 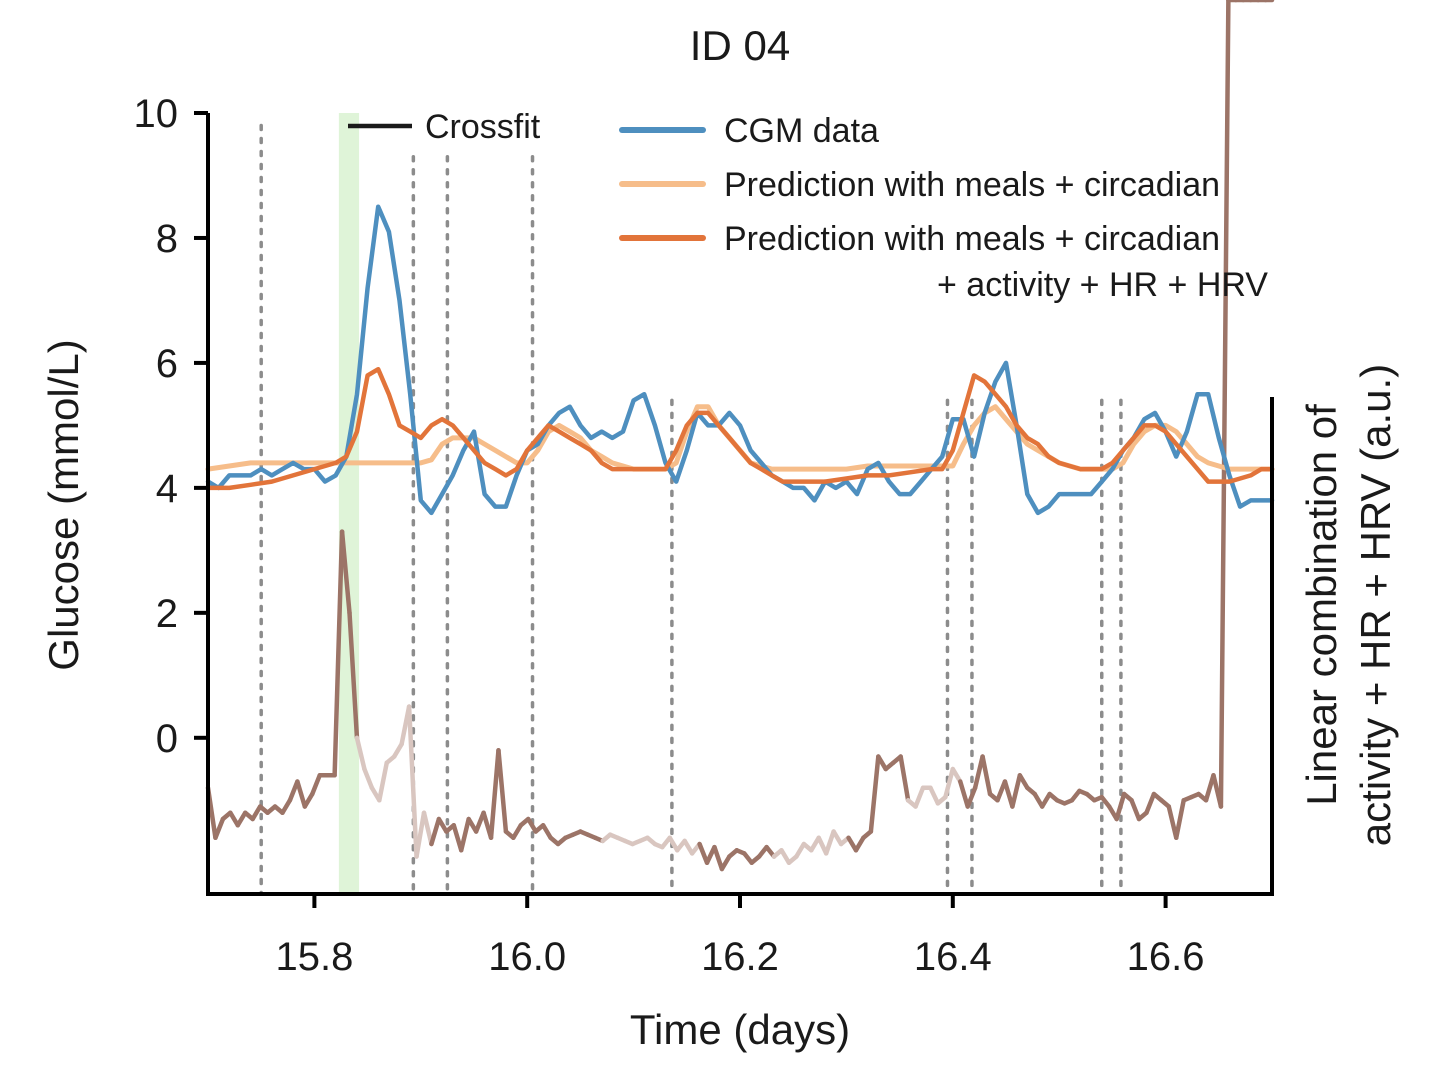 What do you see at coordinates (953, 957) in the screenshot?
I see `x-tick-label: 16.4` at bounding box center [953, 957].